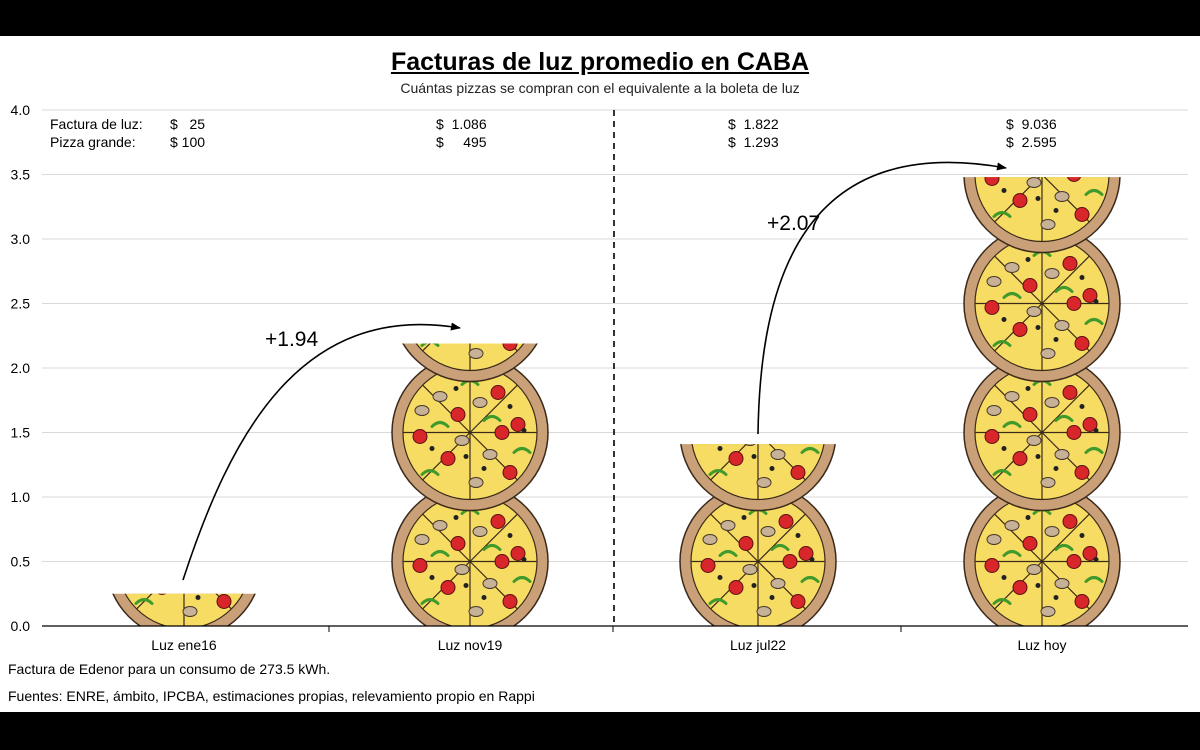  Describe the element at coordinates (461, 142) in the screenshot. I see `price-pizza-1: $ 495` at that location.